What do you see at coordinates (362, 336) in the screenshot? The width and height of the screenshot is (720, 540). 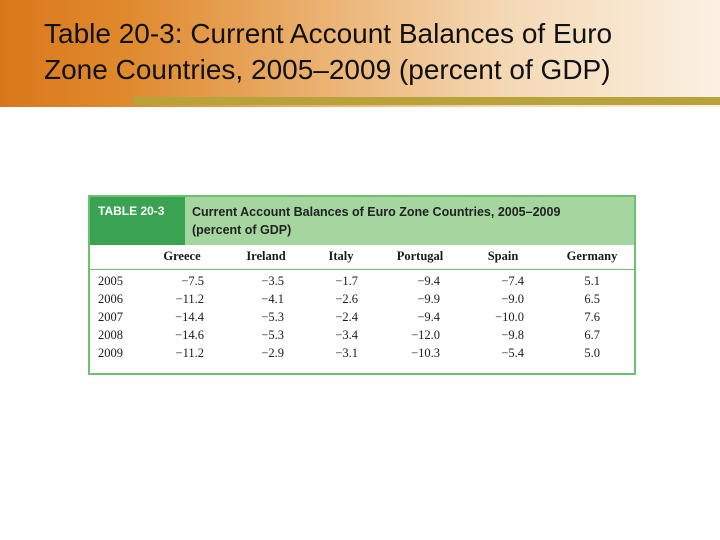 I see `table-row: 2008 −14.6 −5.3 −3.4 −12.0 −9.8 6.7` at bounding box center [362, 336].